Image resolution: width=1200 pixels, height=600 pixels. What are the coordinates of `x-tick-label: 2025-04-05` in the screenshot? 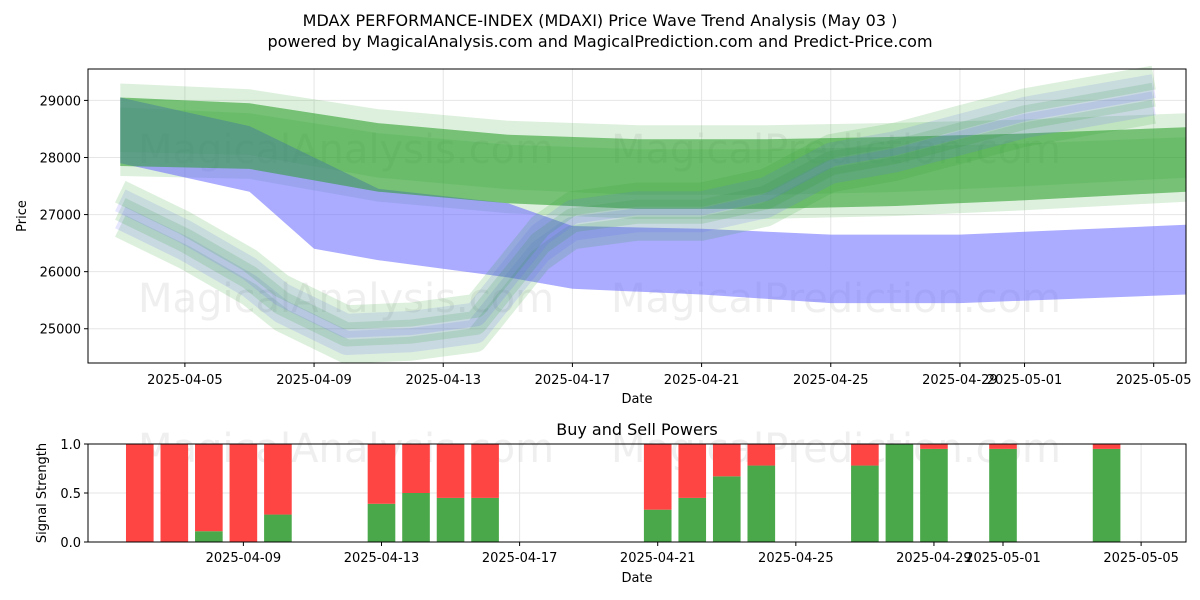 It's located at (185, 380).